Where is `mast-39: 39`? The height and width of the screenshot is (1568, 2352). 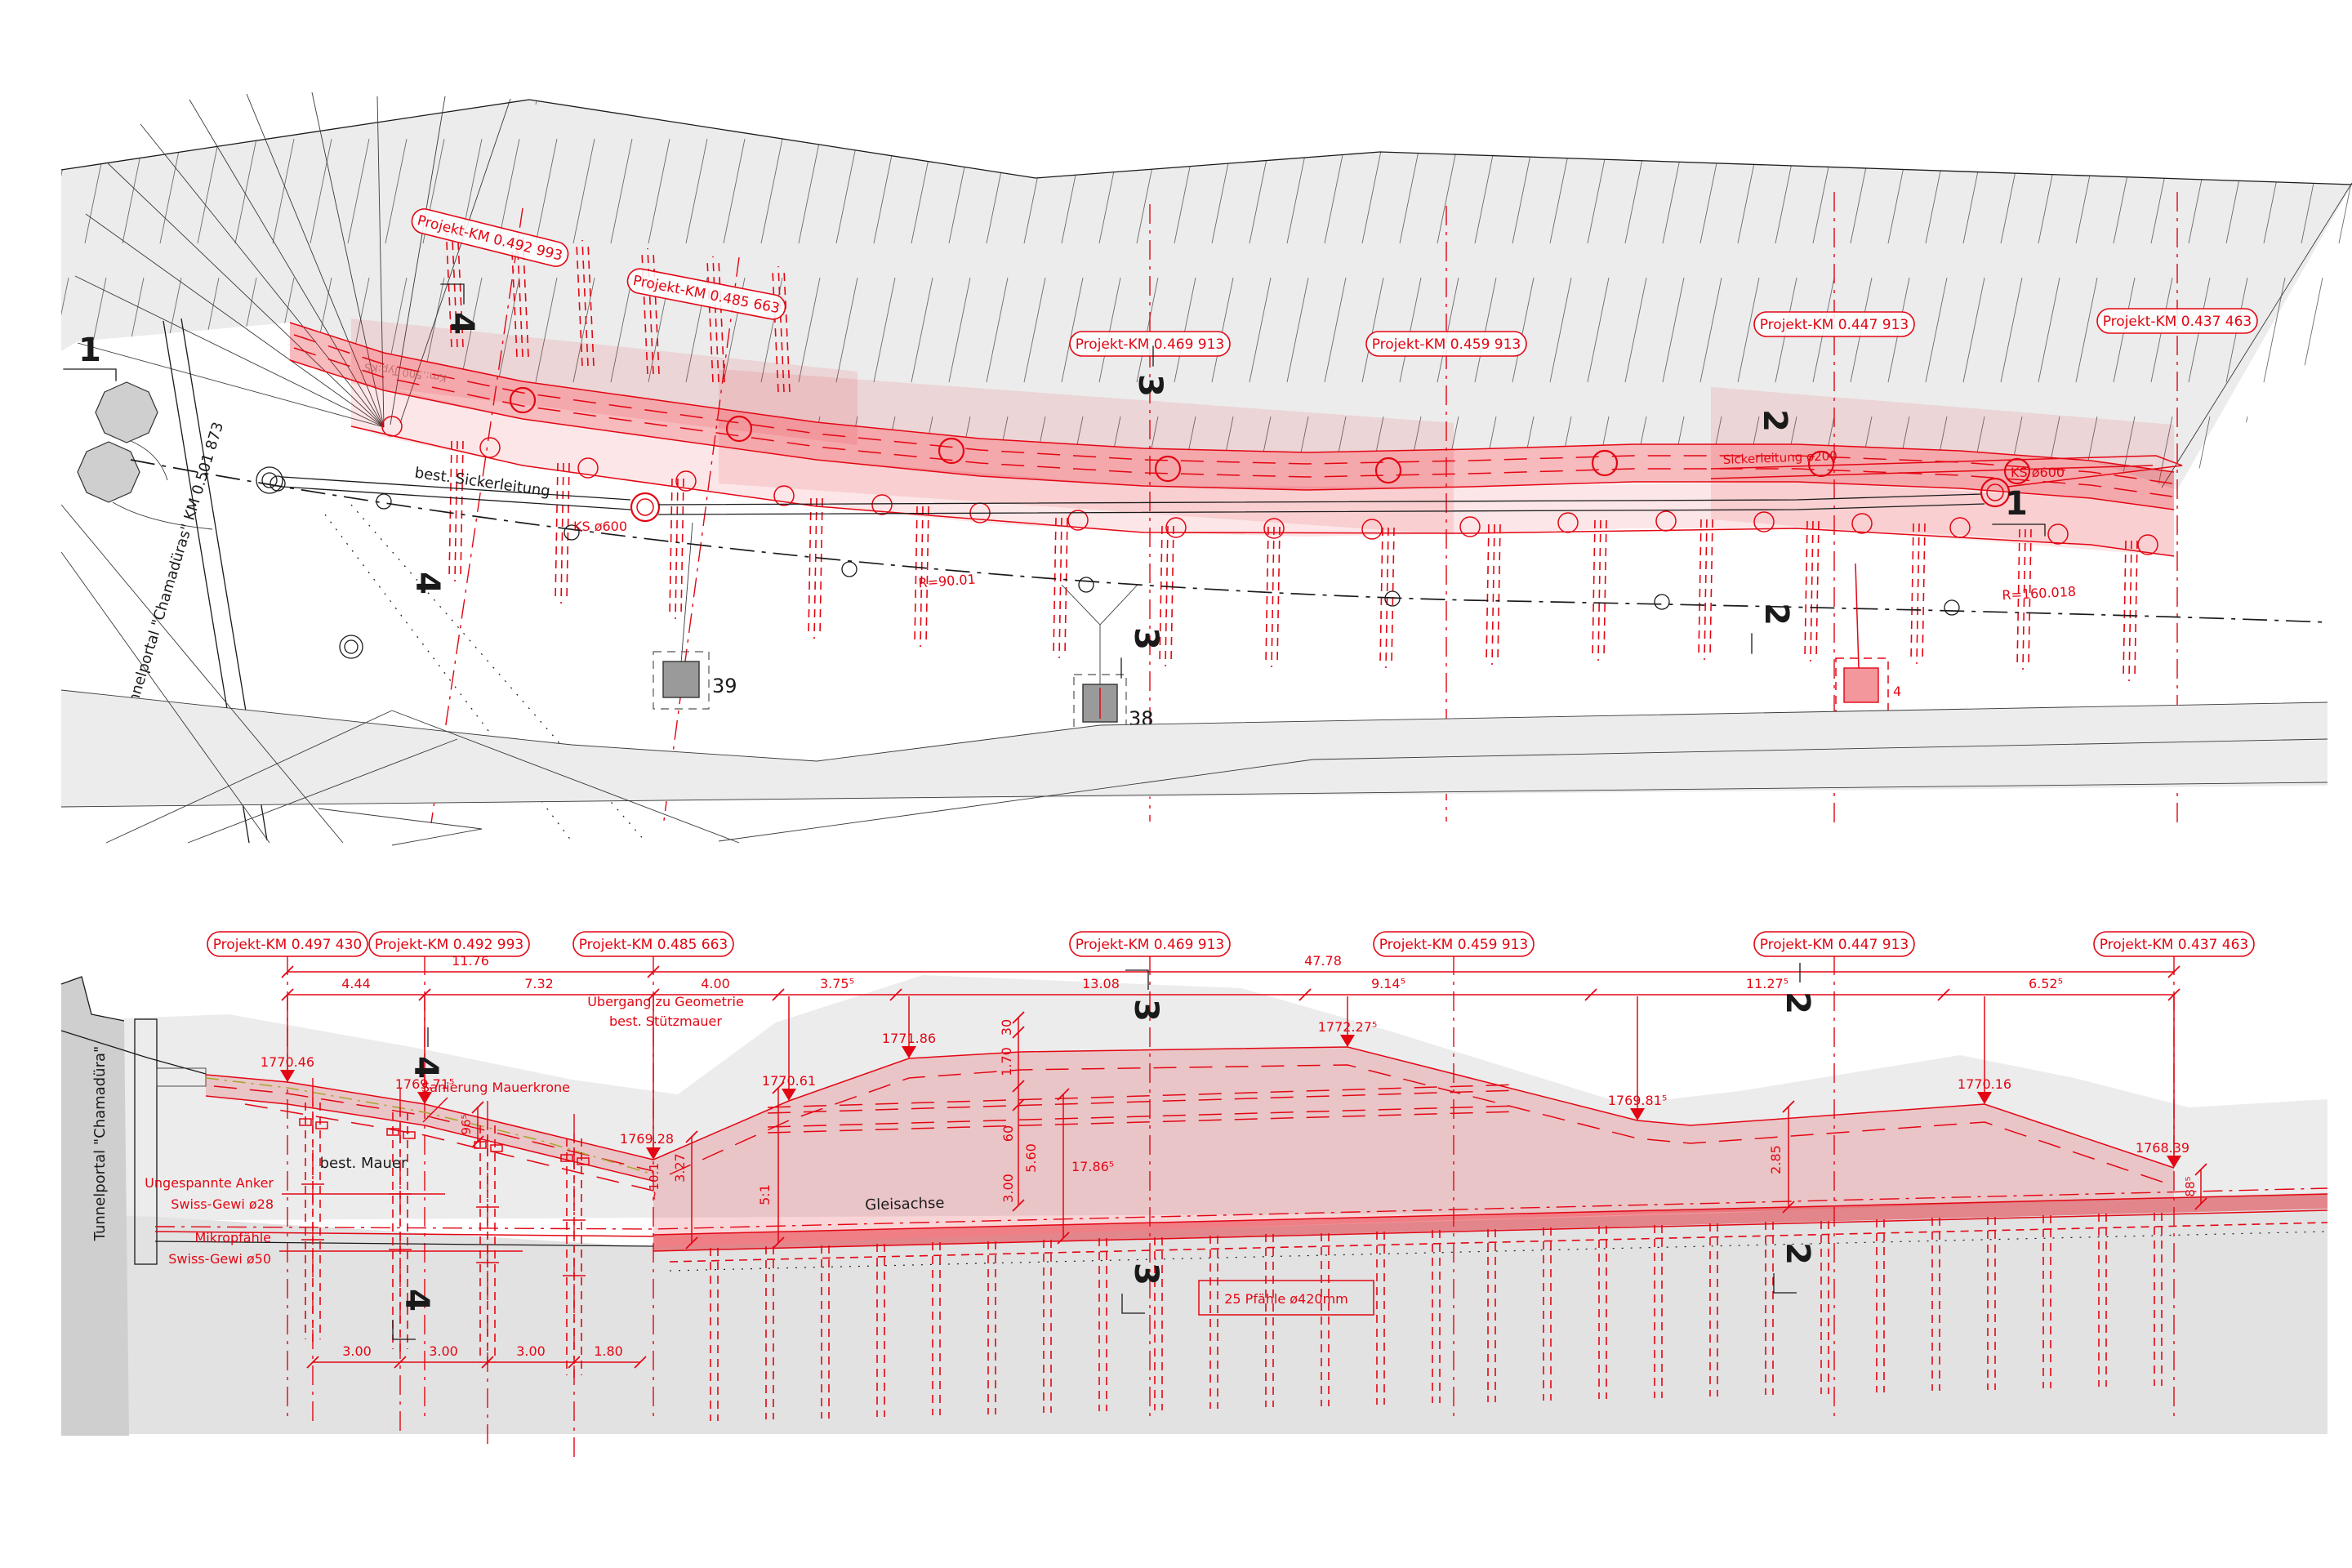
mast-39: 39 is located at coordinates (695, 616).